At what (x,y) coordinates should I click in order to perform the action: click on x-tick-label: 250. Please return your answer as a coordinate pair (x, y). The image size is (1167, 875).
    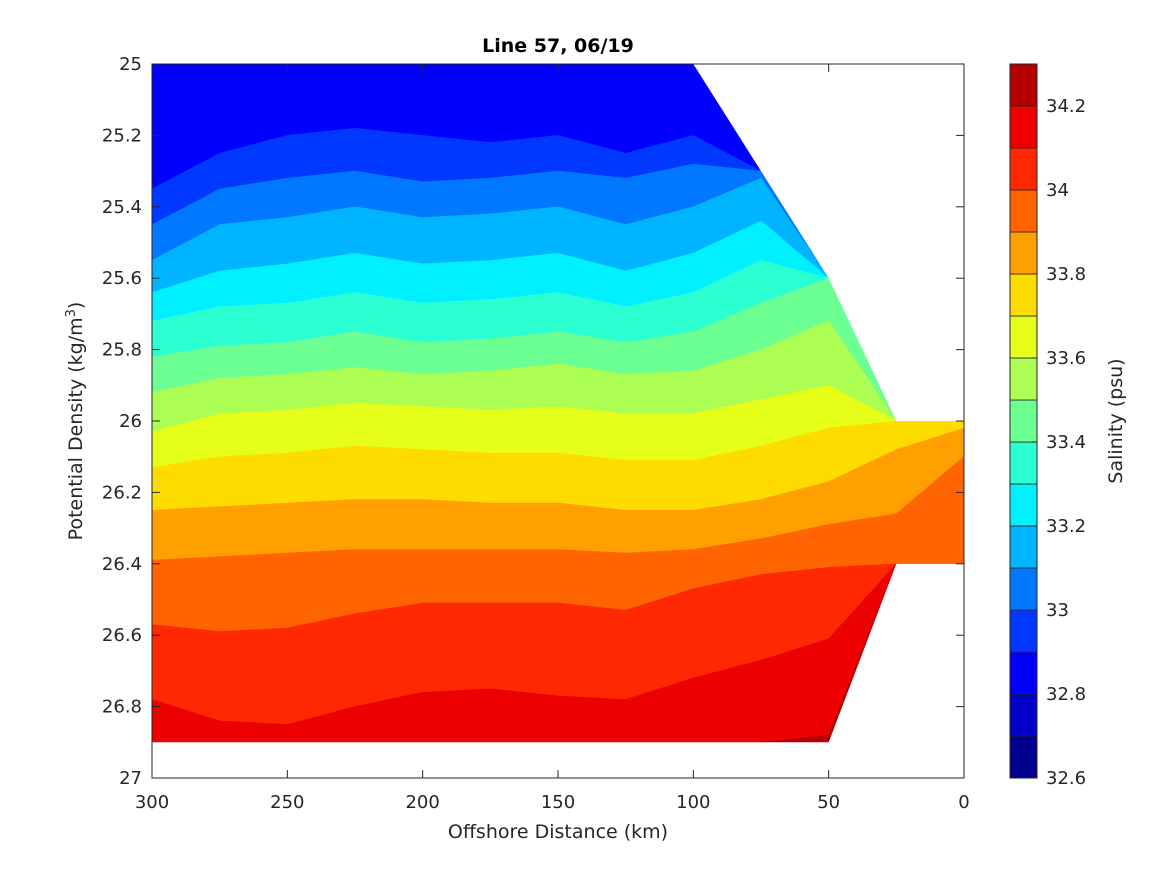
    Looking at the image, I should click on (287, 802).